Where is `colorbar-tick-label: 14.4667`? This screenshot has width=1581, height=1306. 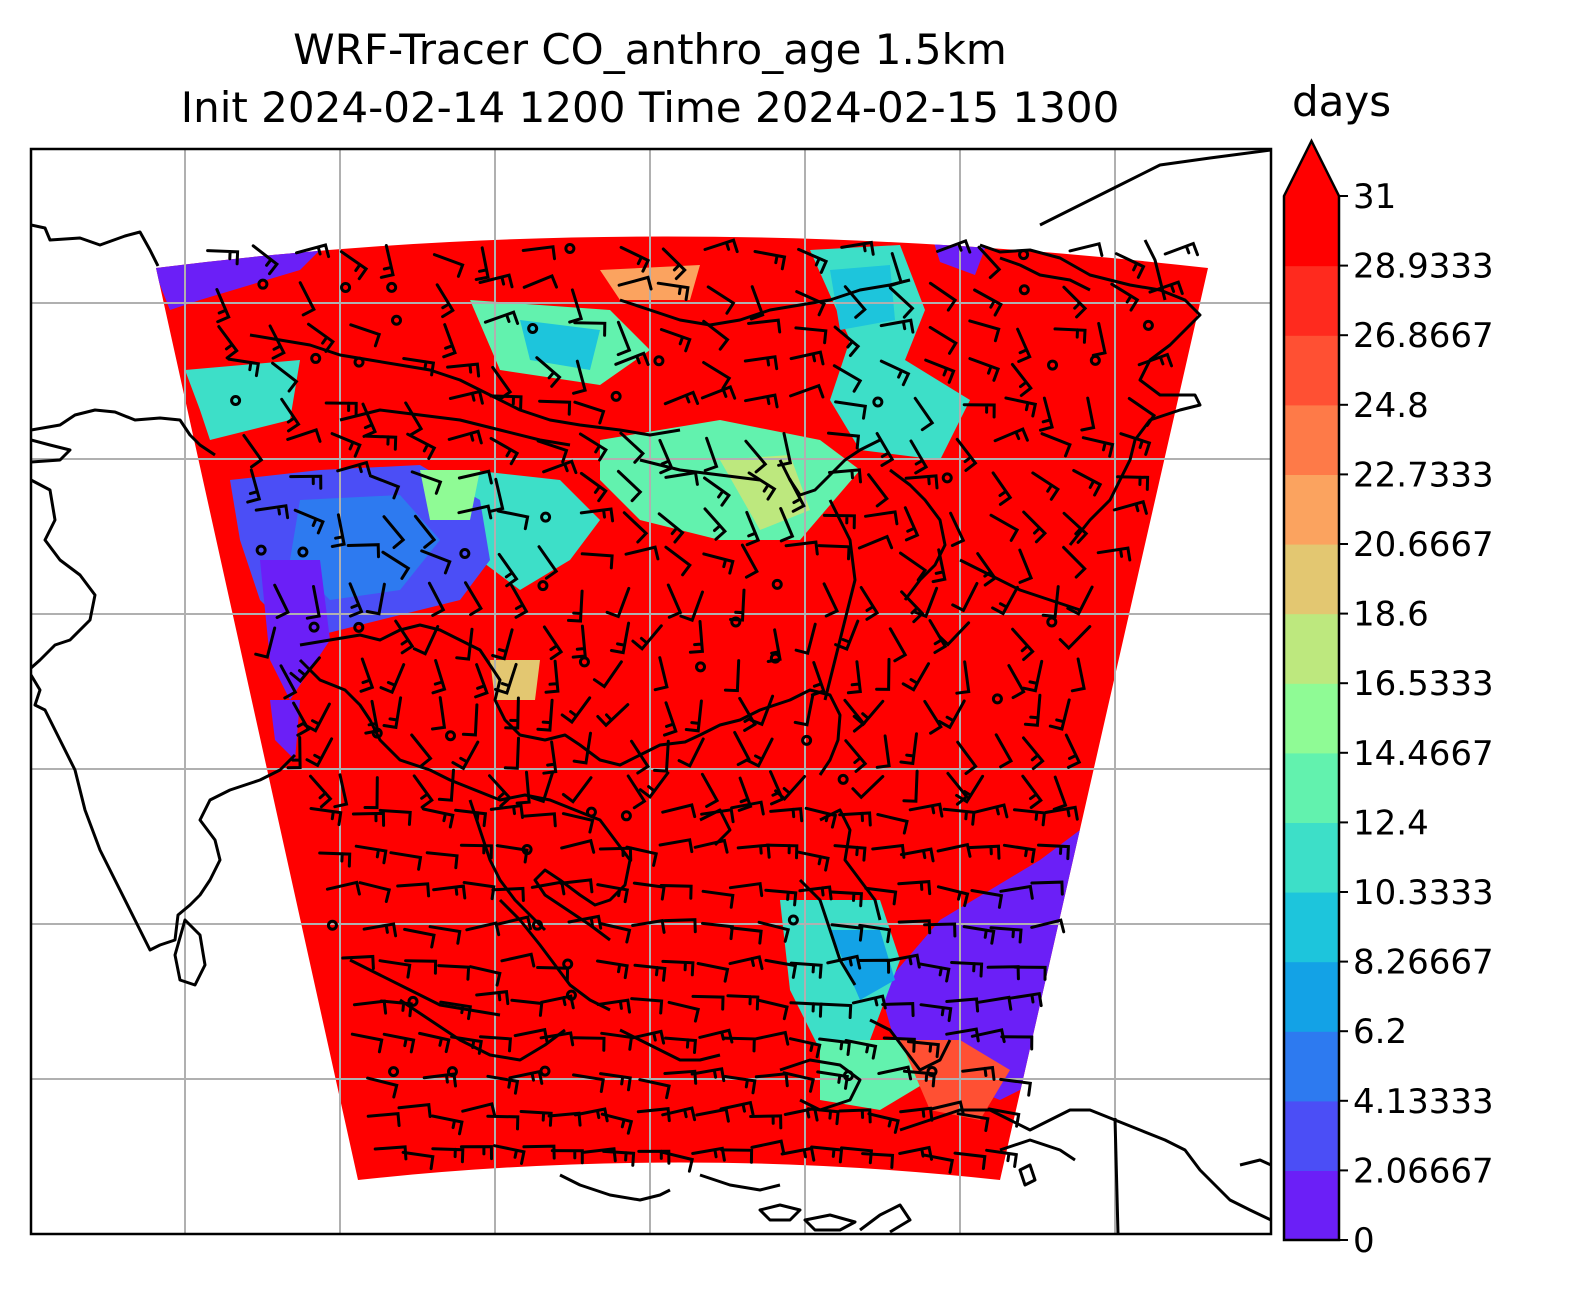 colorbar-tick-label: 14.4667 is located at coordinates (1423, 754).